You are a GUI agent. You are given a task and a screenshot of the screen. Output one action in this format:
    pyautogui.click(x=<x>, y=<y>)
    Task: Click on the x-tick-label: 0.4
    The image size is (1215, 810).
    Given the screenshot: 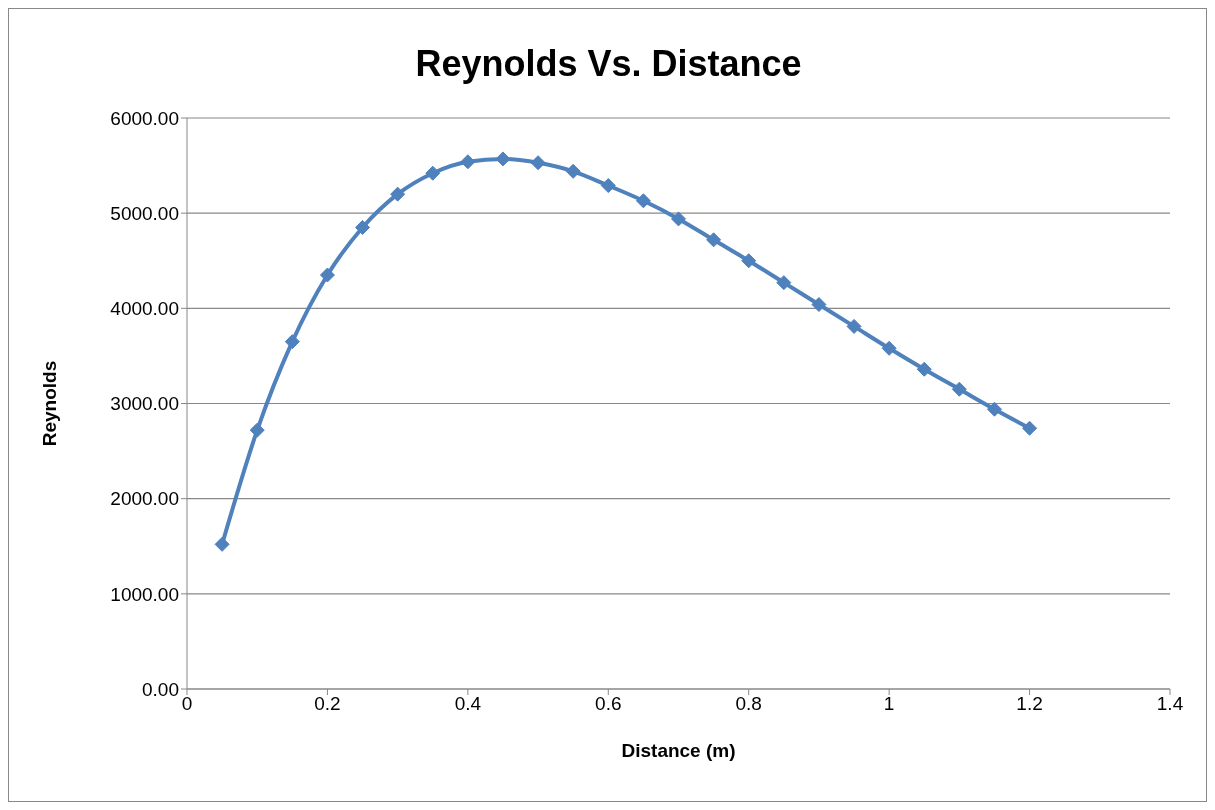 What is the action you would take?
    pyautogui.click(x=468, y=704)
    